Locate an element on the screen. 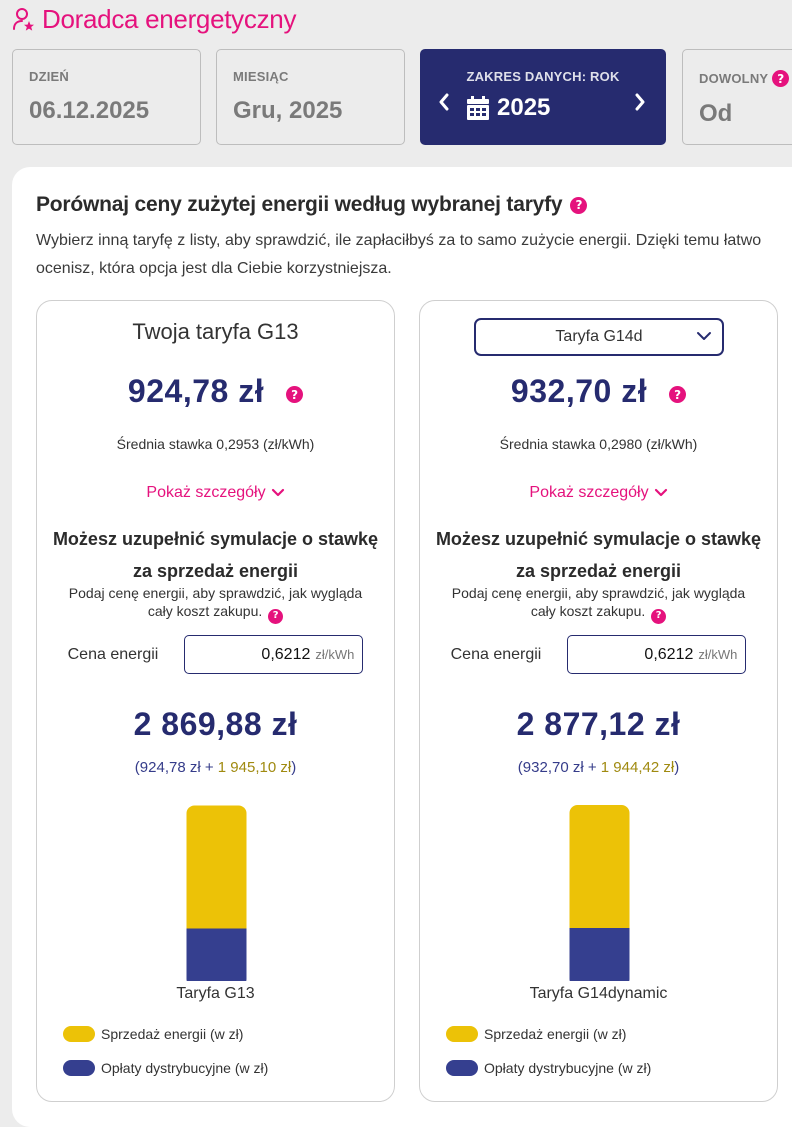 The height and width of the screenshot is (1127, 792). sale-cost: 1 944,42 zł is located at coordinates (637, 767).